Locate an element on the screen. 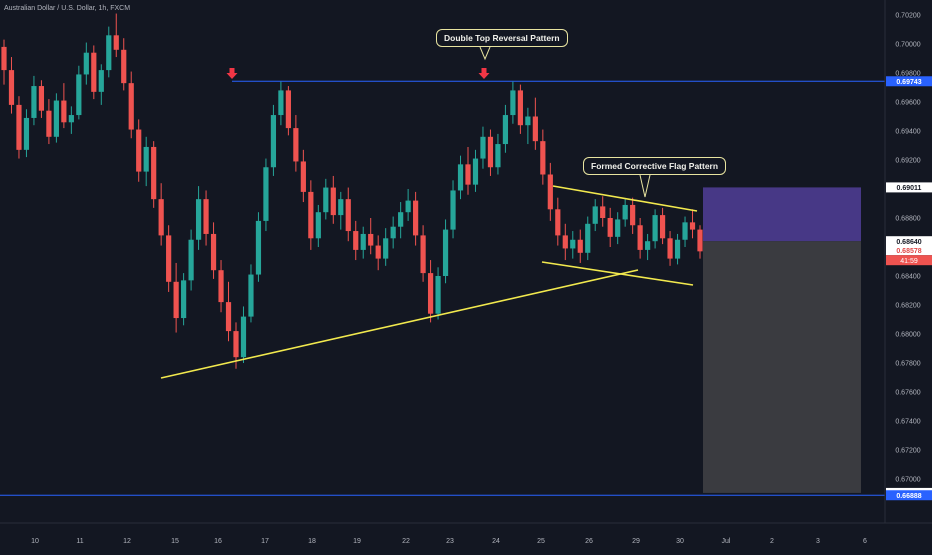  flag-upper-line is located at coordinates (625, 198).